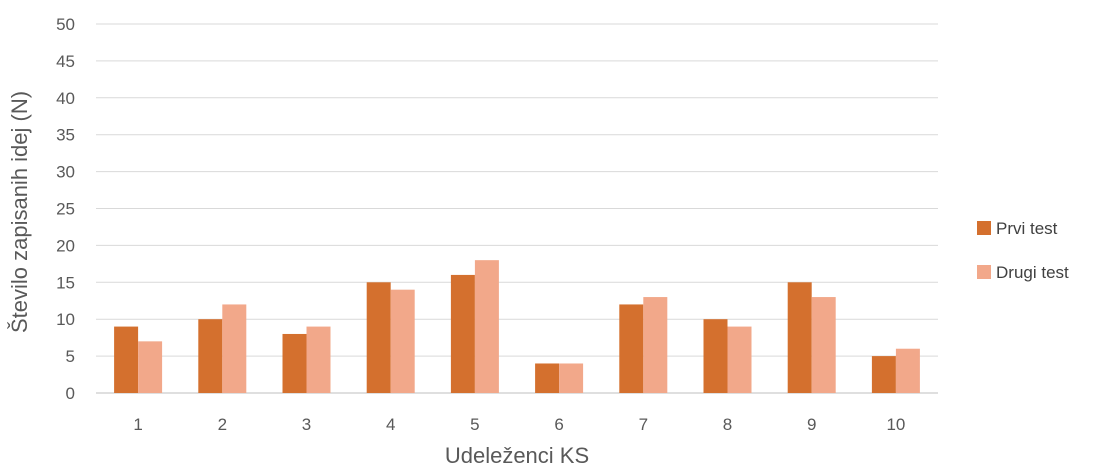  I want to click on y-tick-label: 40, so click(65, 98).